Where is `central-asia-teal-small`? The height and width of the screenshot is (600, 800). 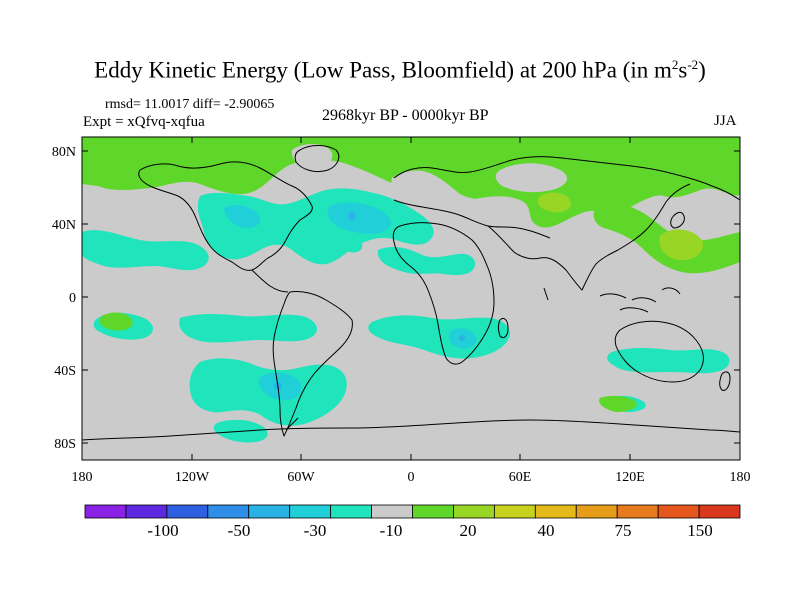 central-asia-teal-small is located at coordinates (353, 245).